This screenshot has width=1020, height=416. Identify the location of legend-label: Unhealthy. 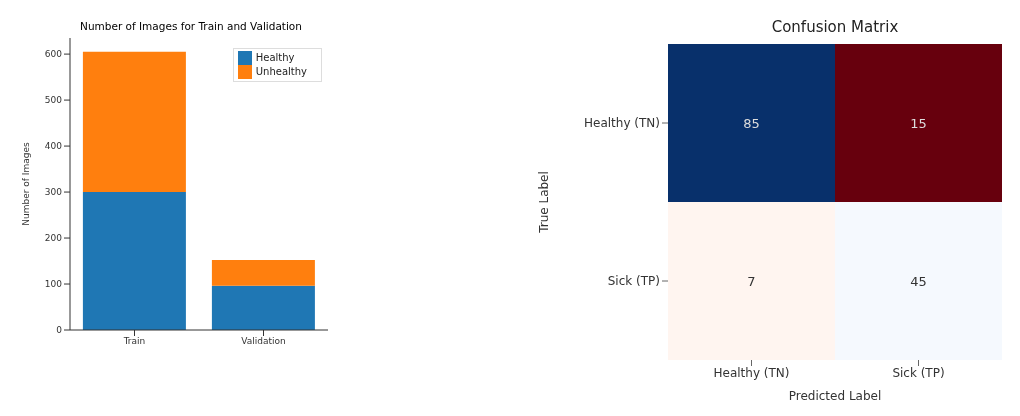
(281, 71).